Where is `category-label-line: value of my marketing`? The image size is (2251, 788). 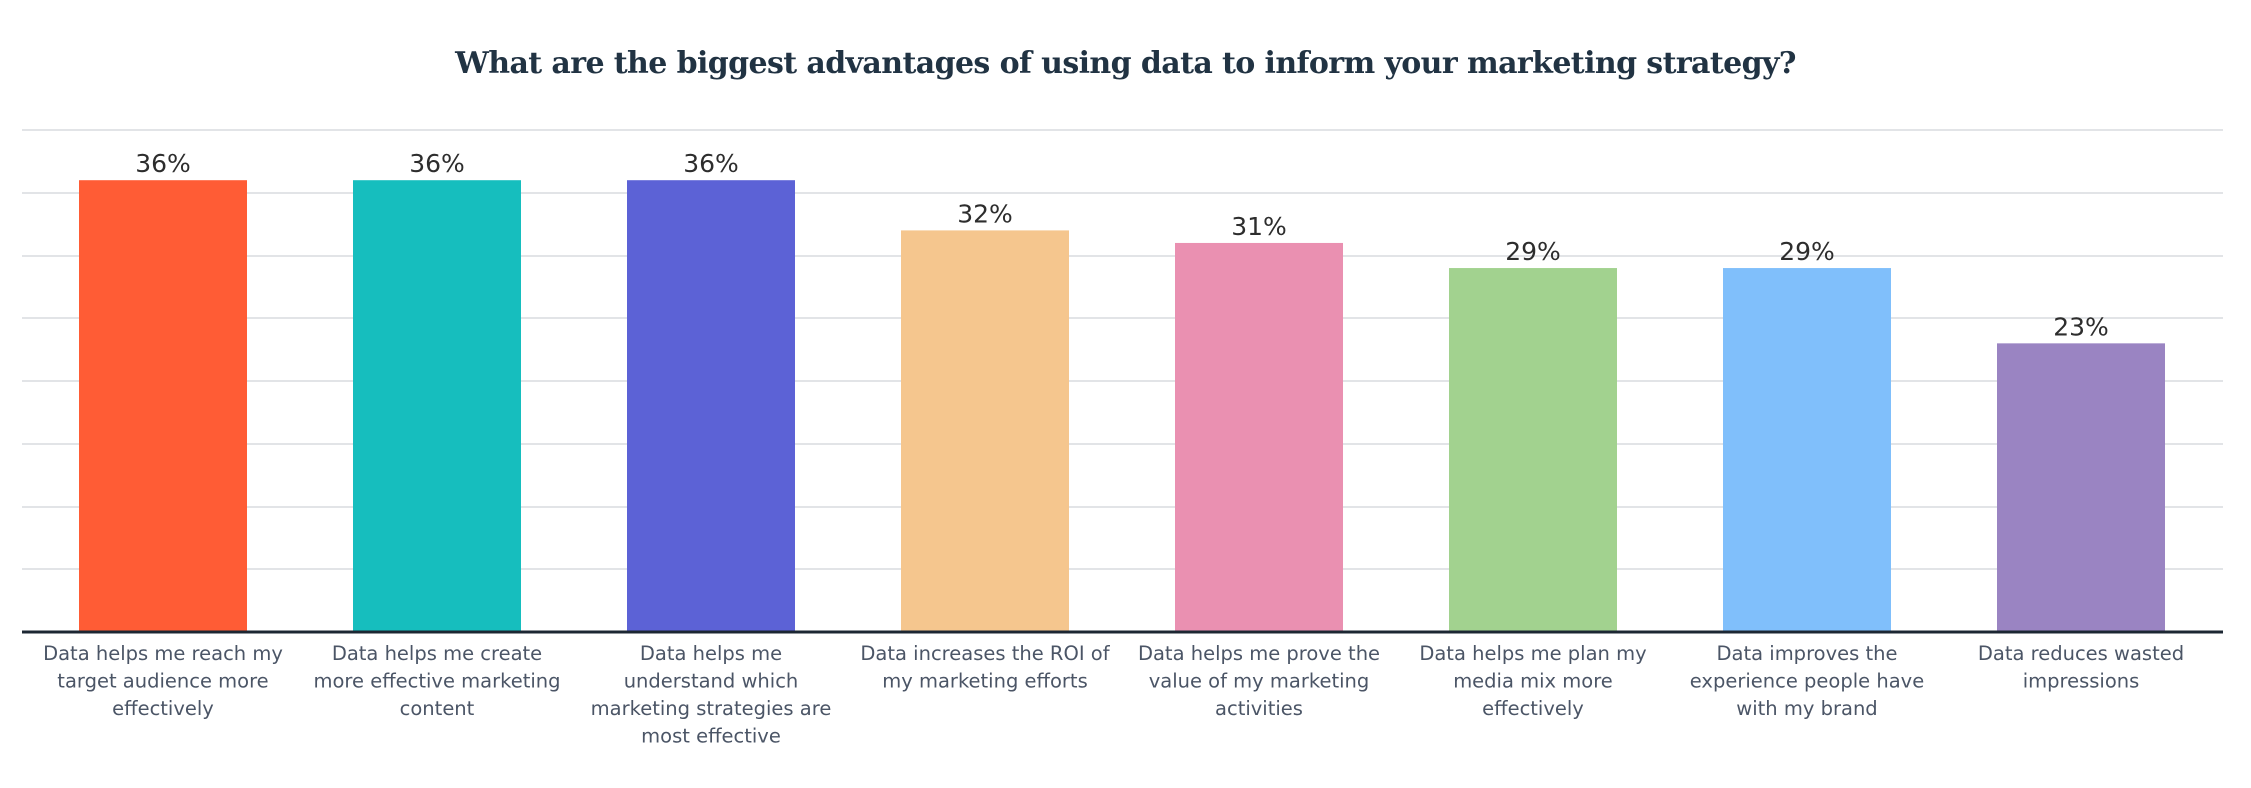 category-label-line: value of my marketing is located at coordinates (1259, 681).